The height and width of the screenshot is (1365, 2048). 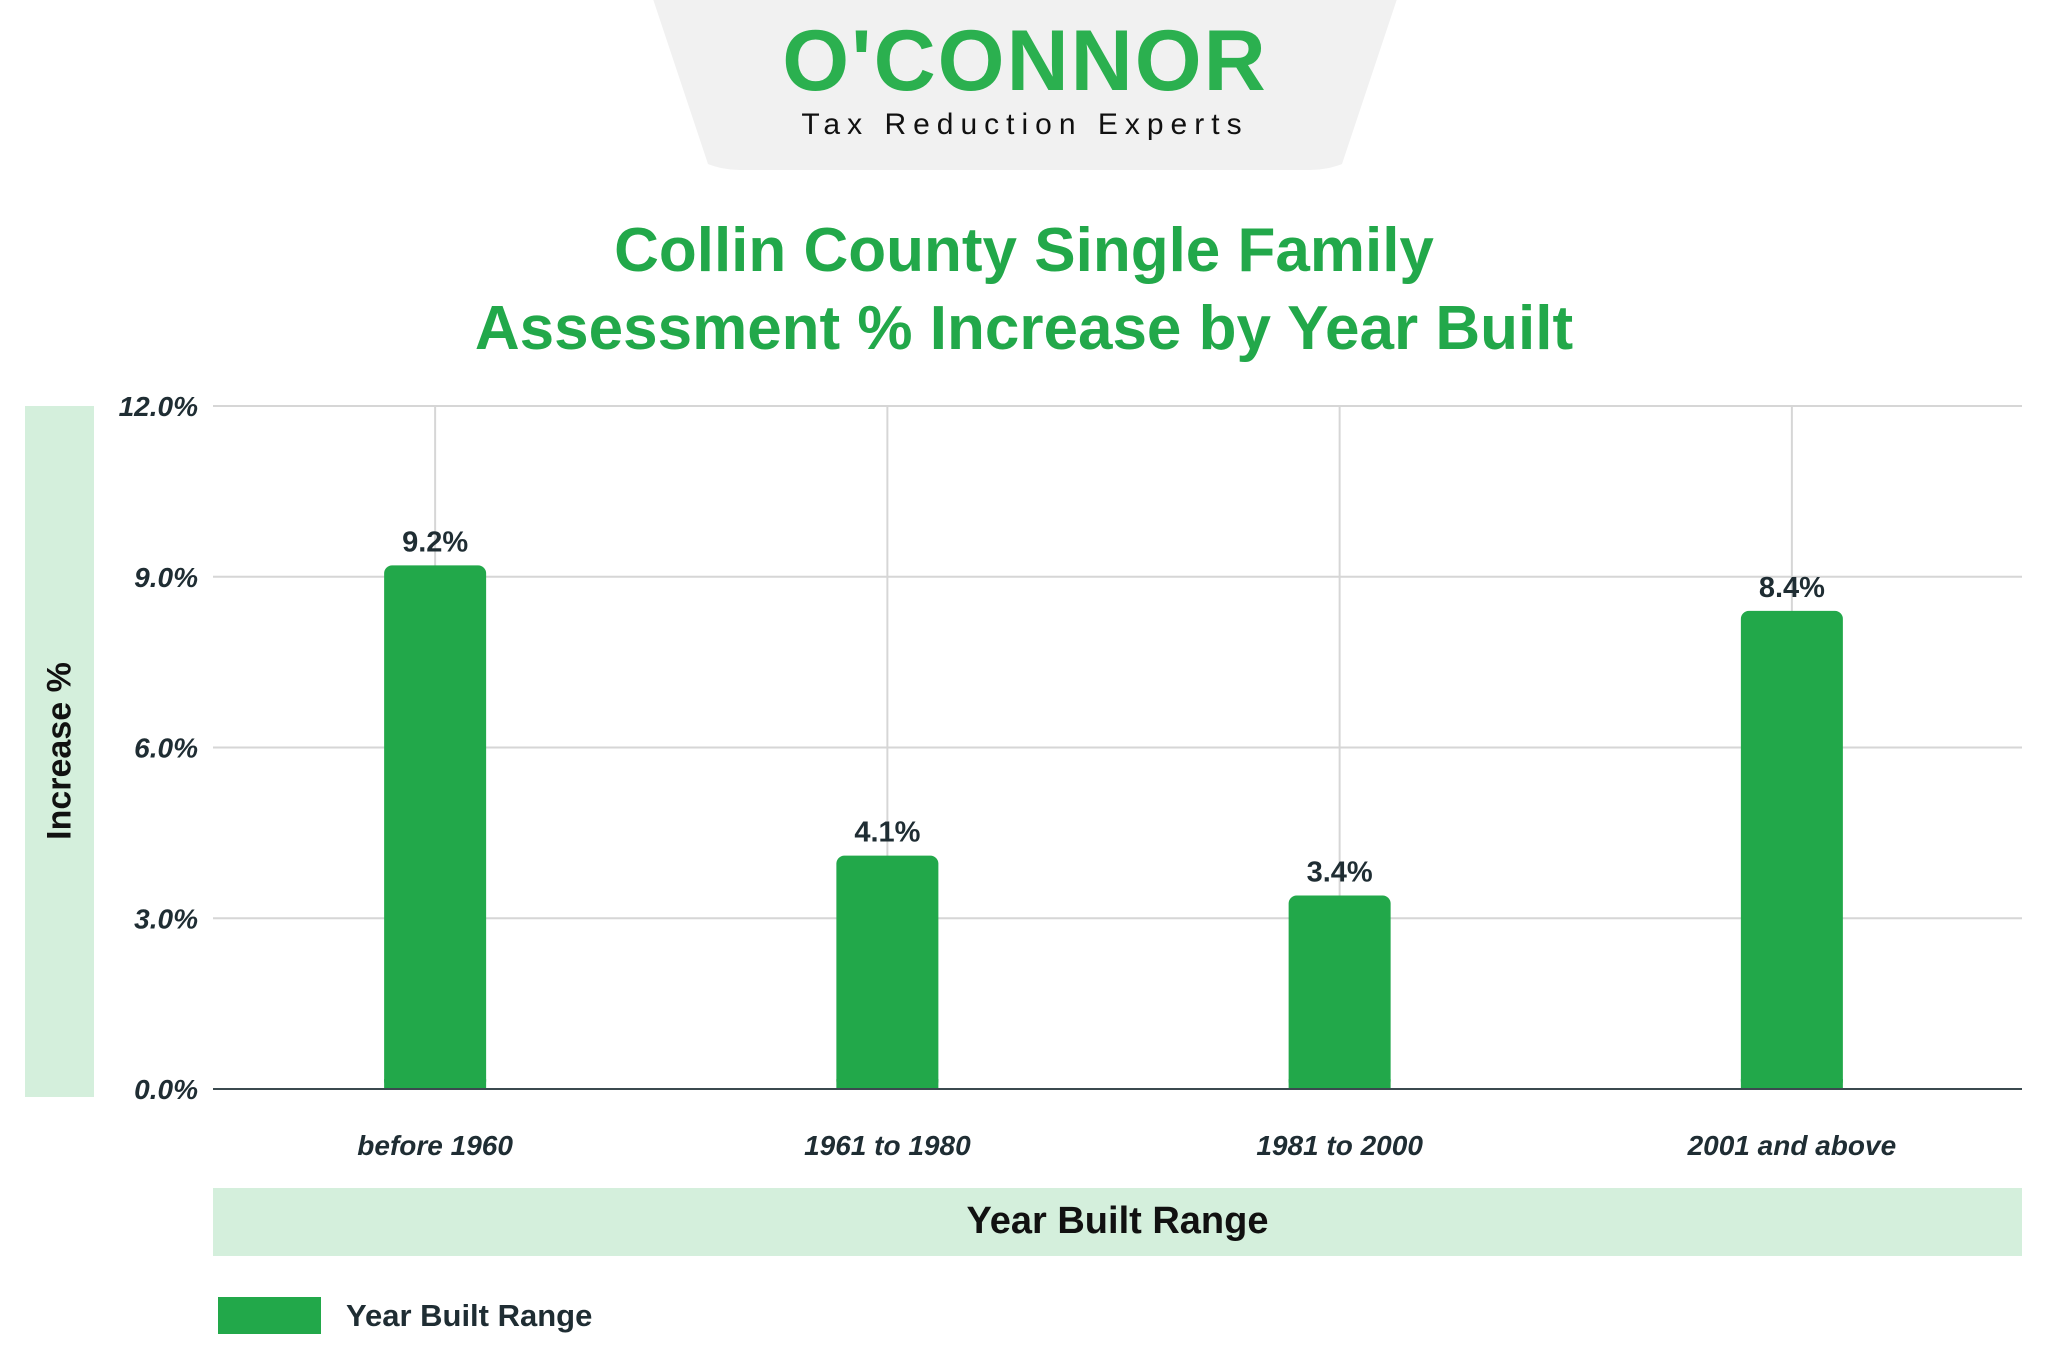 What do you see at coordinates (1024, 328) in the screenshot?
I see `chart-title-line-2: Assessment % Increase by Year Built` at bounding box center [1024, 328].